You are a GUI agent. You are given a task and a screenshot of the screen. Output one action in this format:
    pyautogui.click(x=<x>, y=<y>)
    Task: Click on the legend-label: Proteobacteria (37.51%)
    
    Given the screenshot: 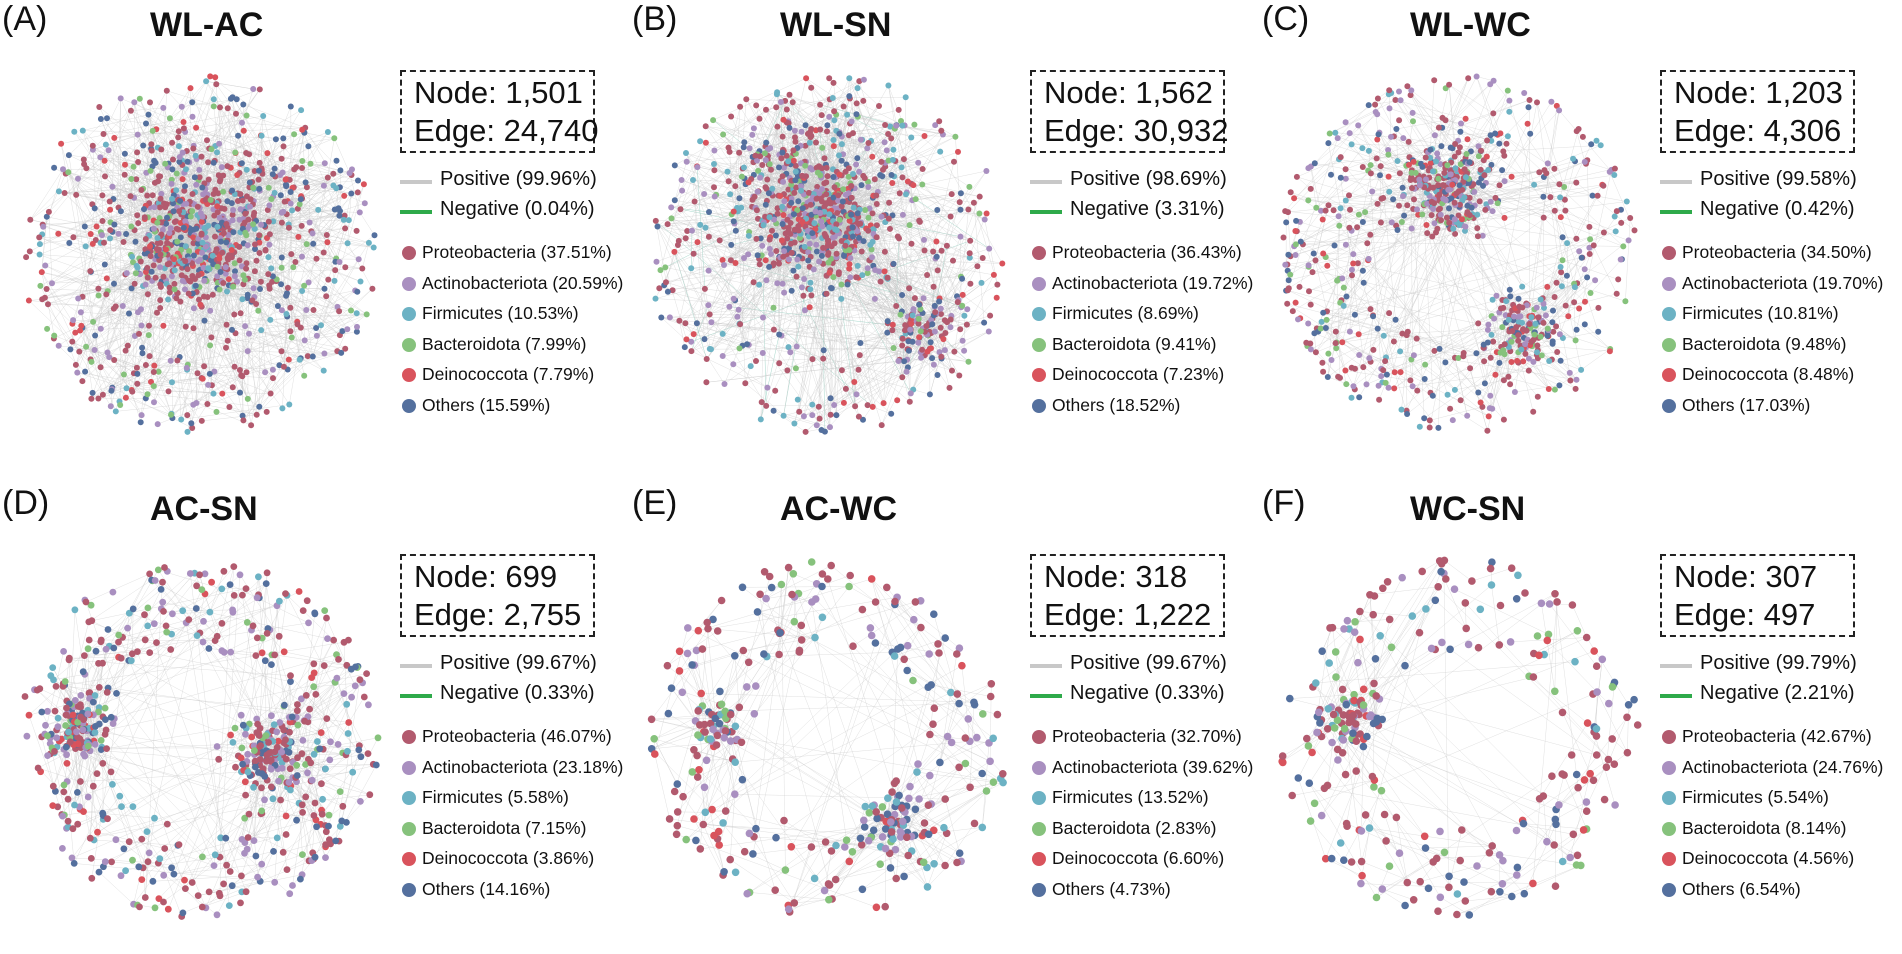 What is the action you would take?
    pyautogui.click(x=517, y=252)
    